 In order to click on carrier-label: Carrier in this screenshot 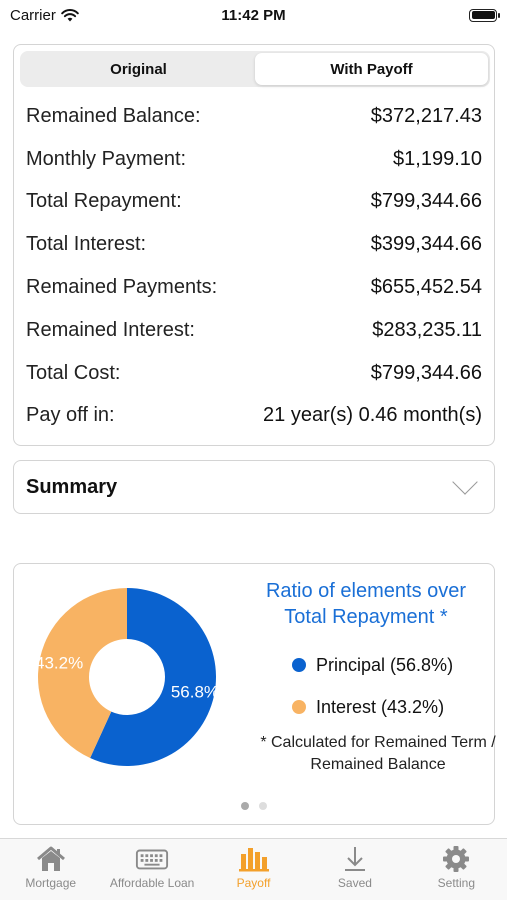, I will do `click(33, 15)`.